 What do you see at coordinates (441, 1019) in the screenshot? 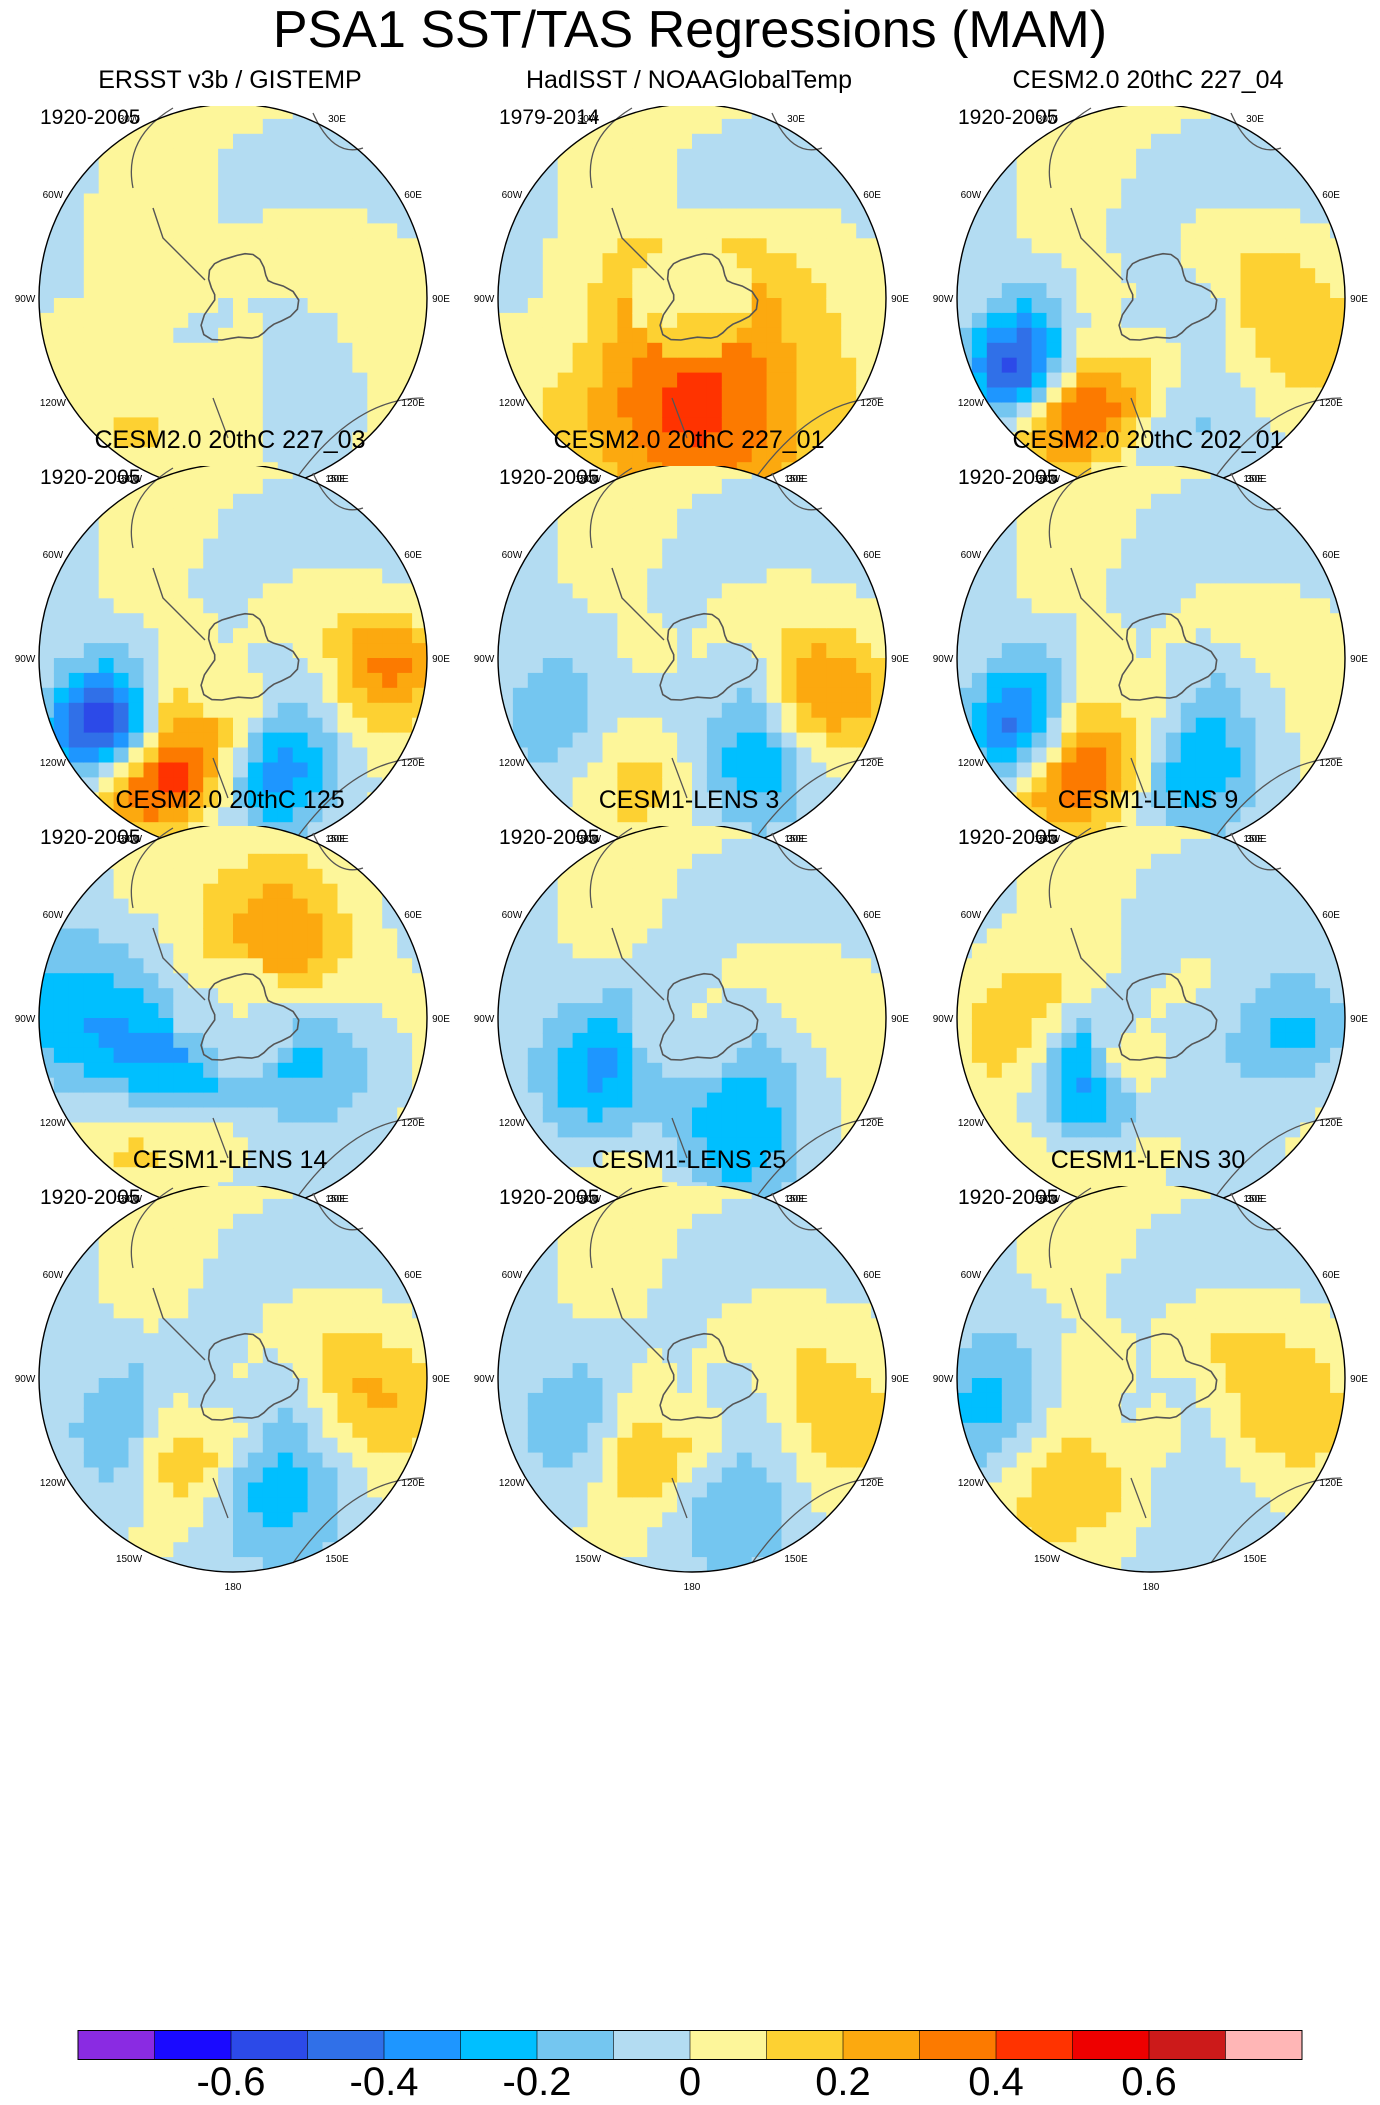
I see `longitude-label: 90E` at bounding box center [441, 1019].